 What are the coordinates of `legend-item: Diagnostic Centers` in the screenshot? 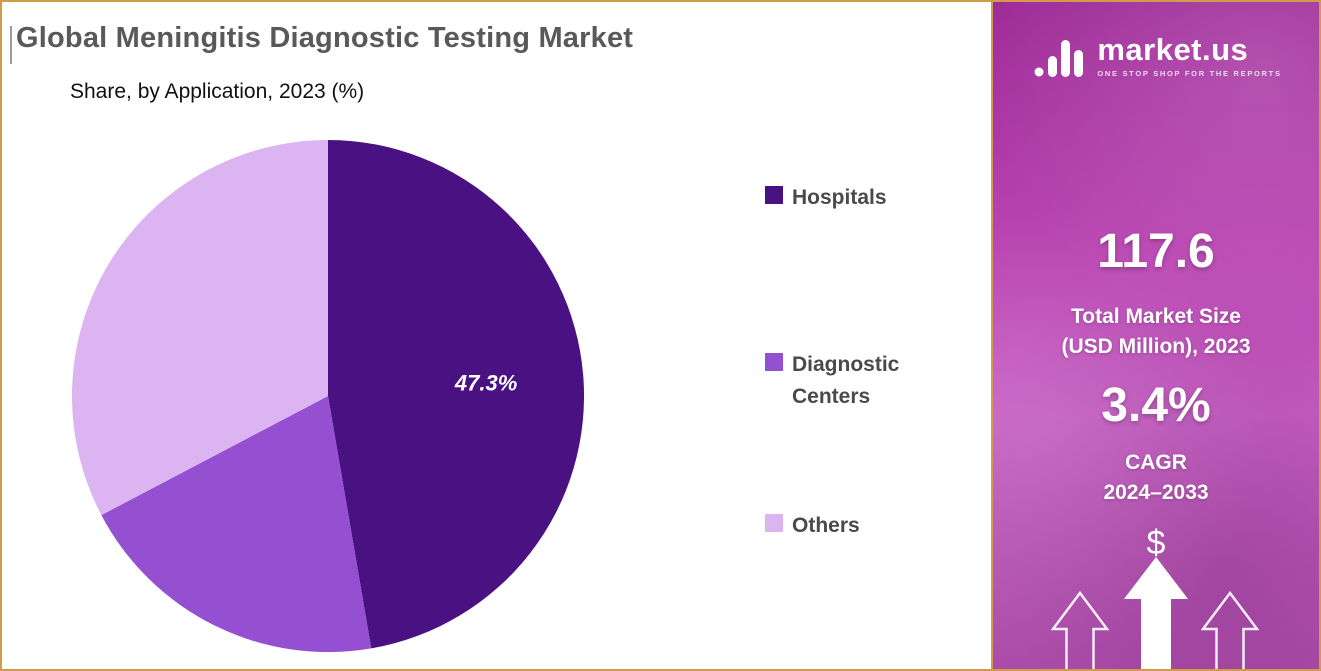 It's located at (850, 381).